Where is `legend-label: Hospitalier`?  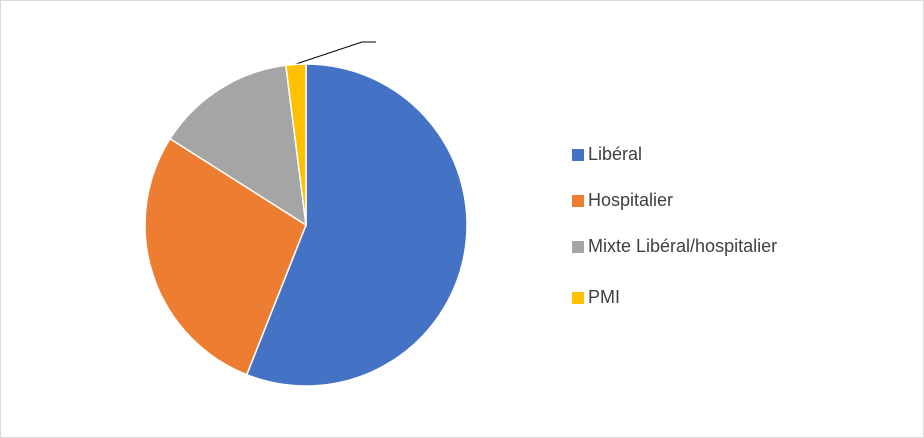
legend-label: Hospitalier is located at coordinates (630, 200).